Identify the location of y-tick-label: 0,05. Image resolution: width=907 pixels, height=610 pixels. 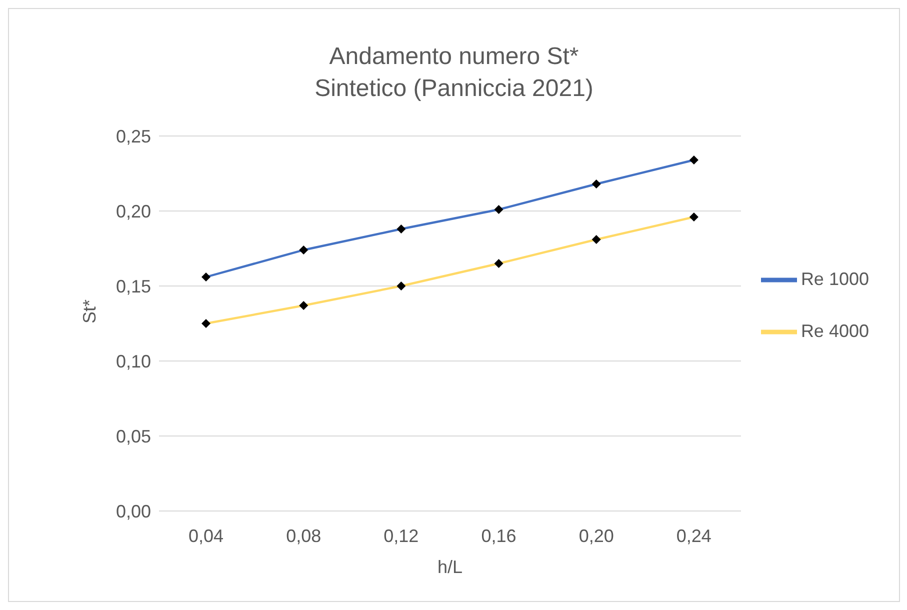
(133, 436).